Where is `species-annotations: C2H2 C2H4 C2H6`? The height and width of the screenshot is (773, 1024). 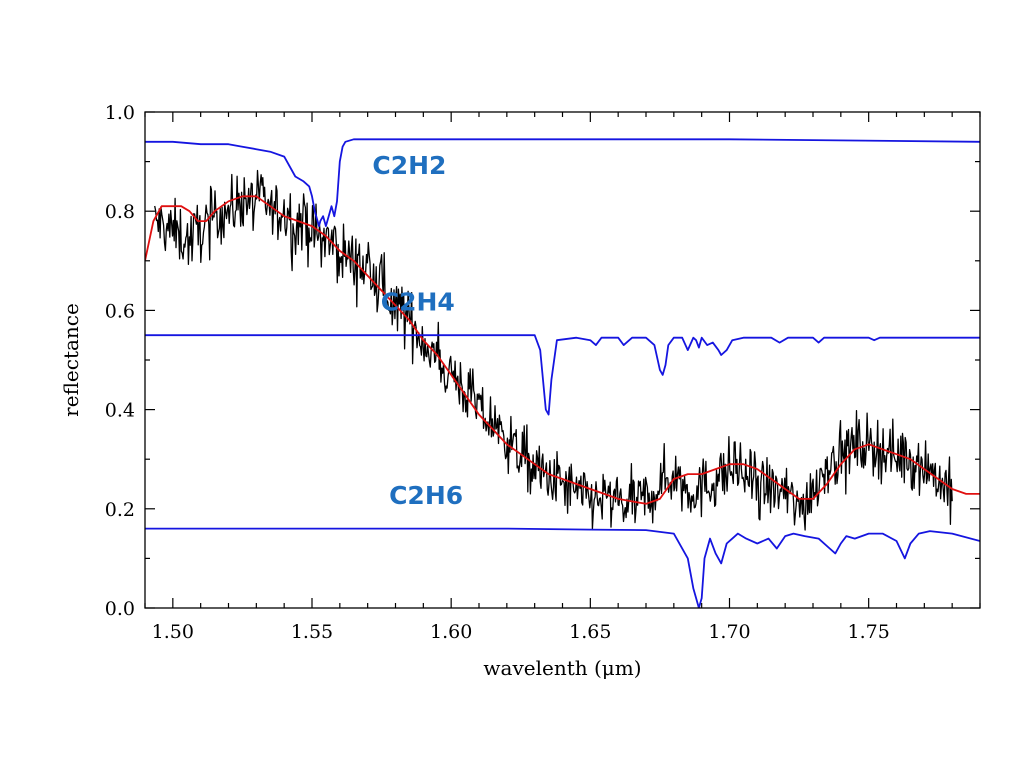
species-annotations: C2H2 C2H4 C2H6 is located at coordinates (417, 330).